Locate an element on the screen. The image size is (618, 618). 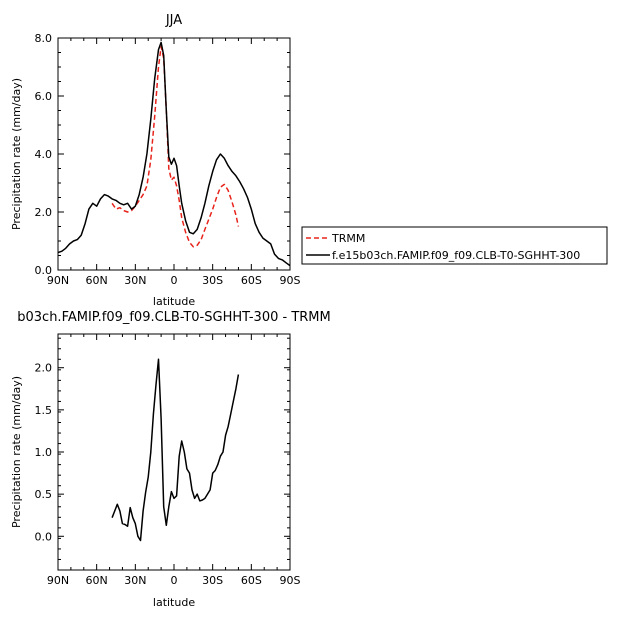
y-tick-label: 6.0 is located at coordinates (44, 96).